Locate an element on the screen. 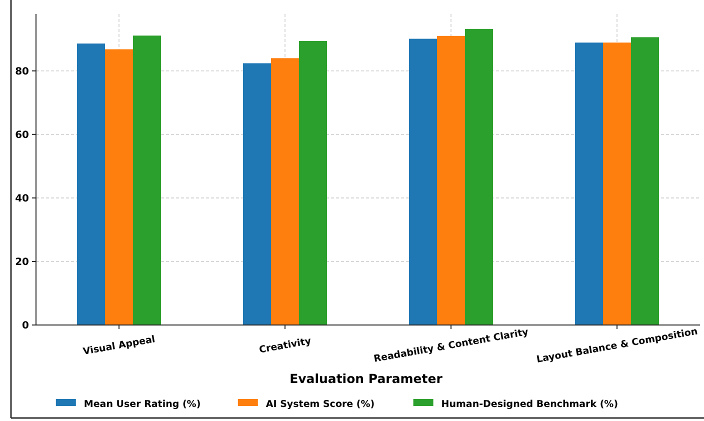  y-tick-label: 40 is located at coordinates (22, 198).